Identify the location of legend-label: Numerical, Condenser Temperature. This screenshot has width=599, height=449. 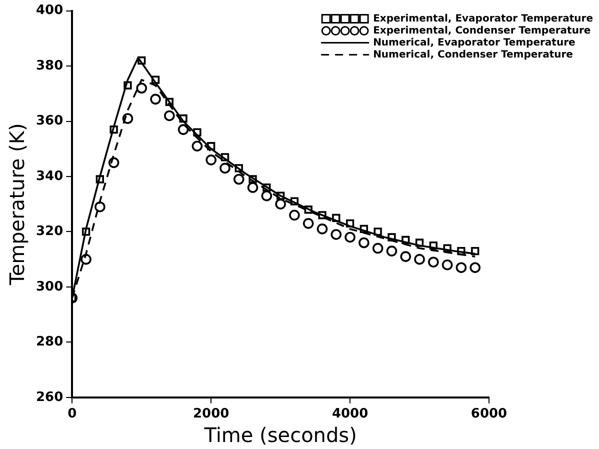
(473, 54).